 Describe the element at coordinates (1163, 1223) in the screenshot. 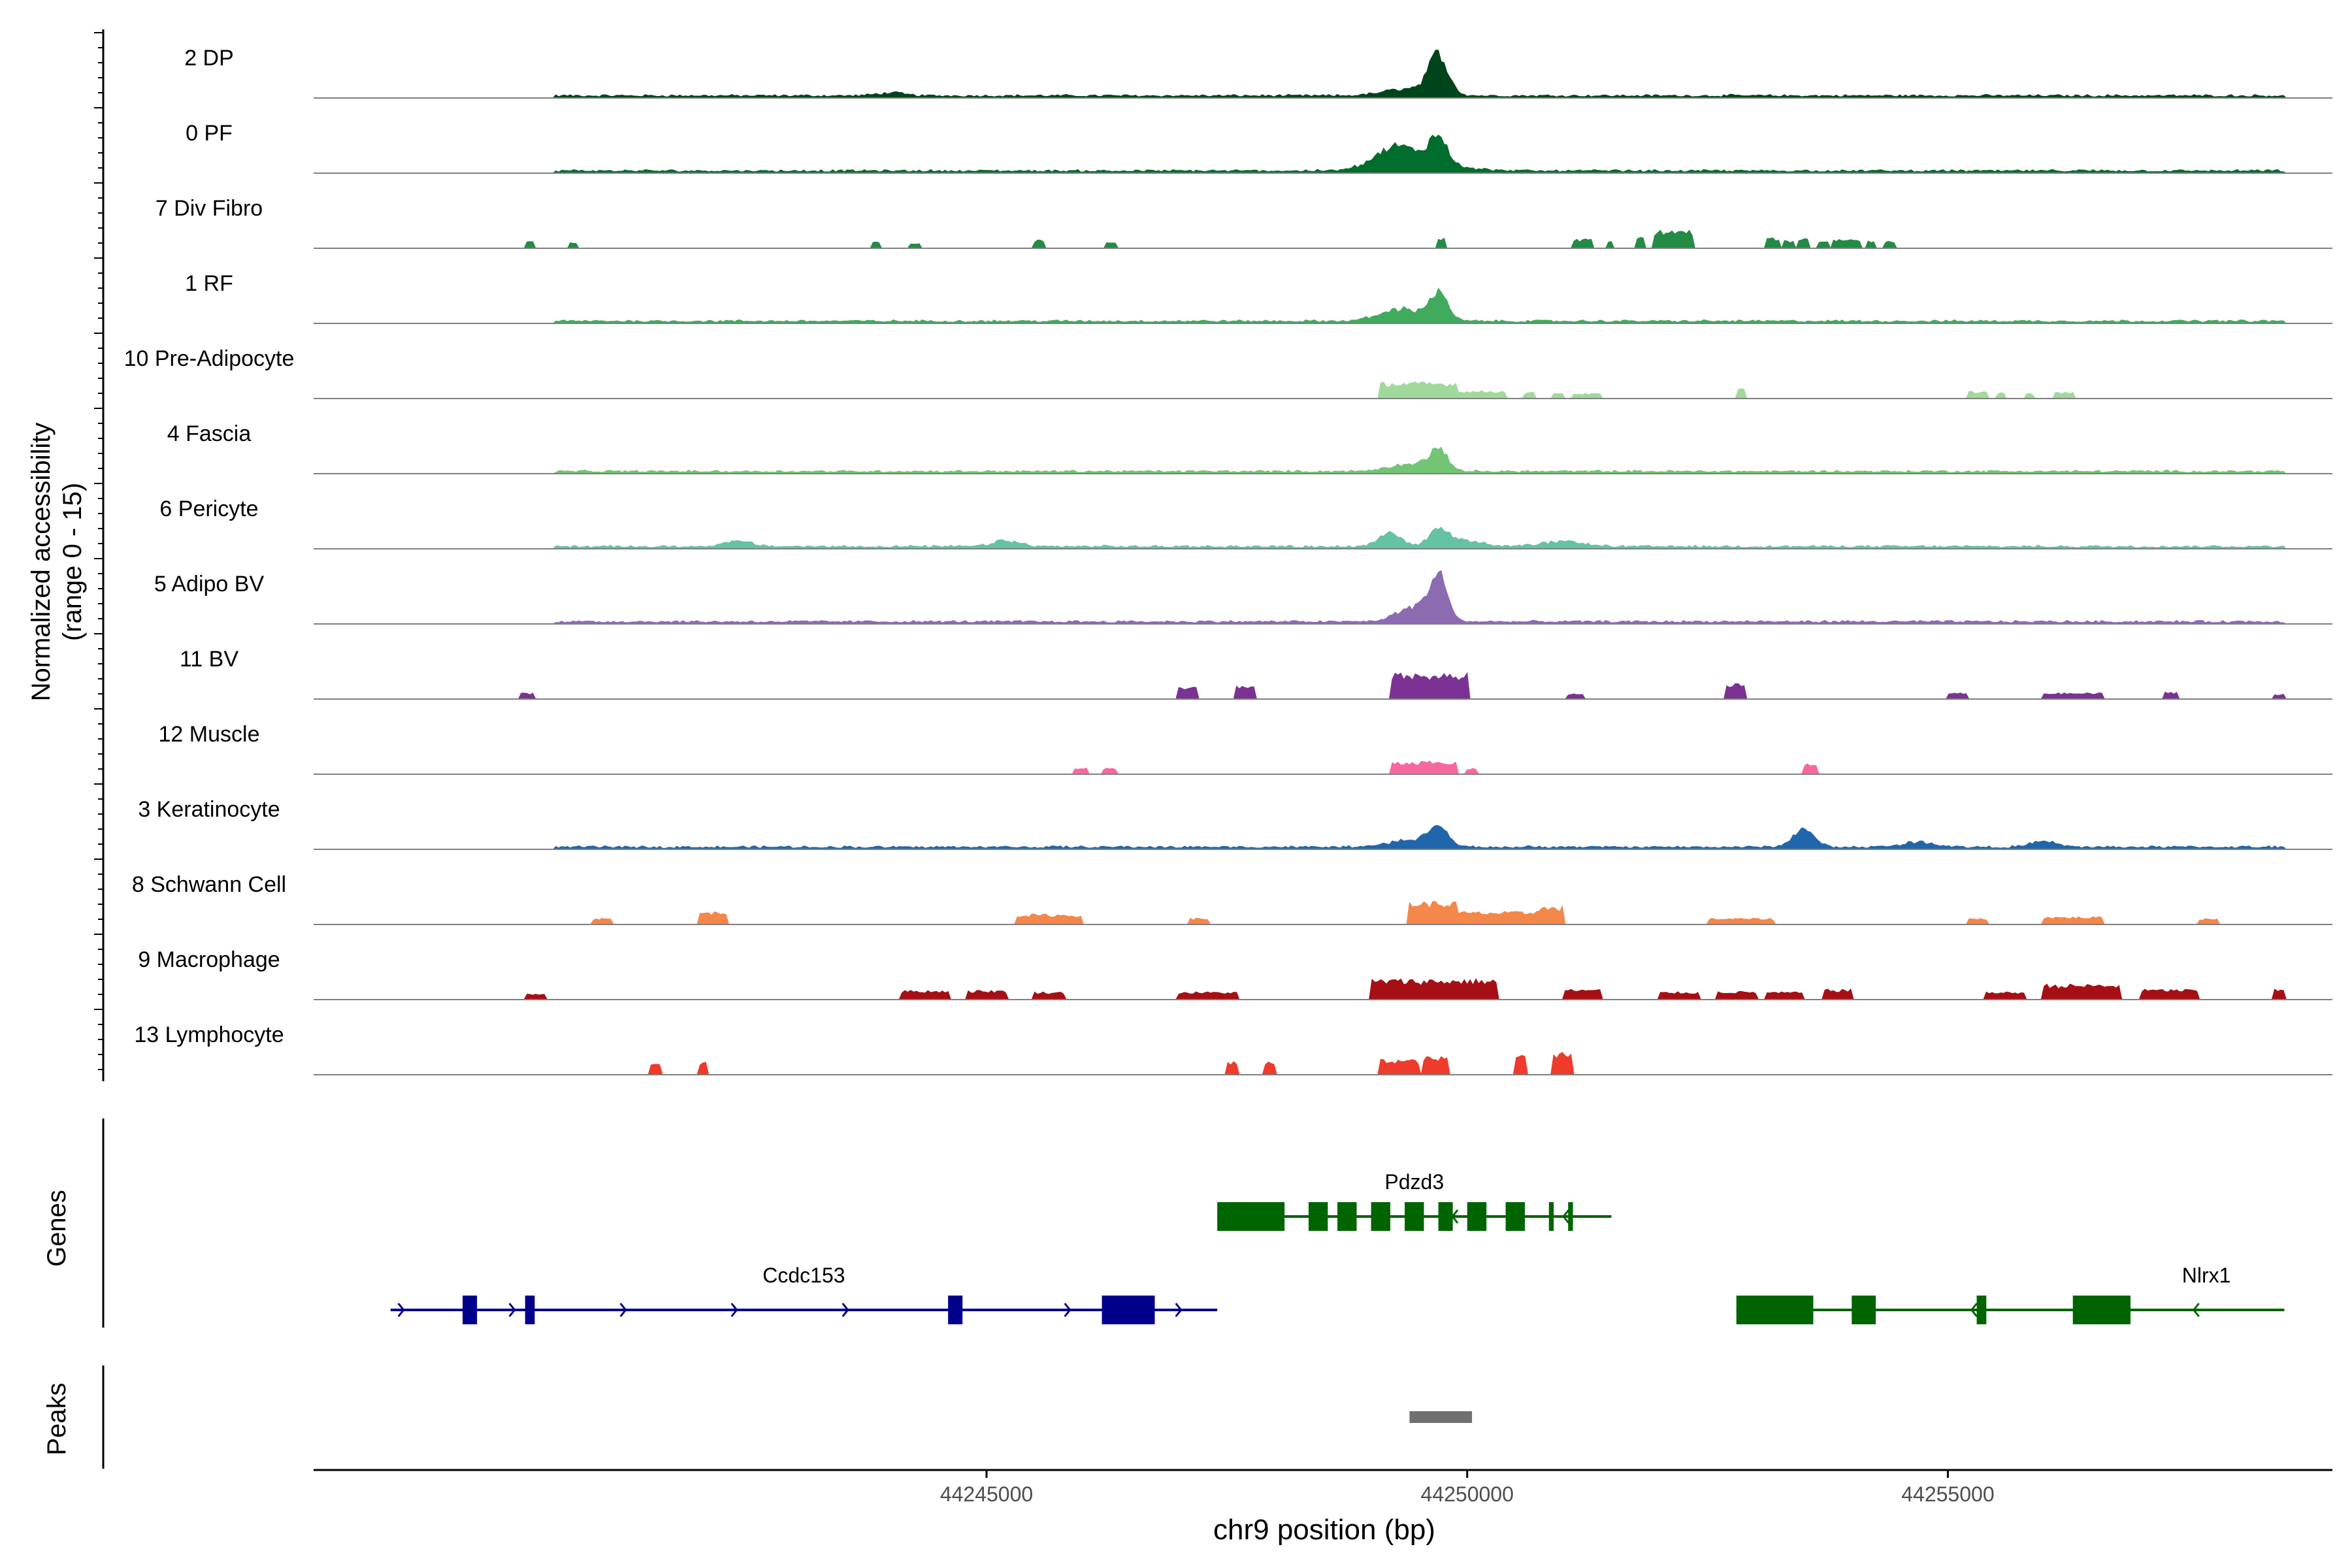

I see `genes-panel: Genes Pdzd3 Ccdc153 Nlrx1` at that location.